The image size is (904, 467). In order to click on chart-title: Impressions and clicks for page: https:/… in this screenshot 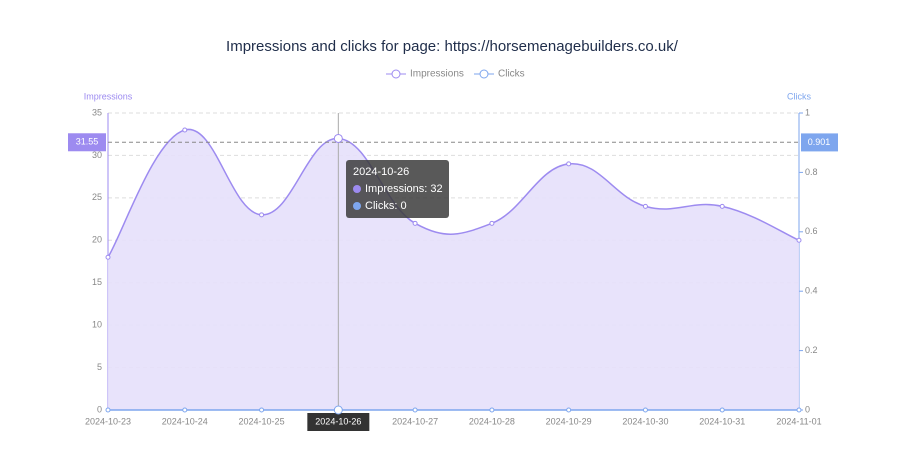, I will do `click(452, 46)`.